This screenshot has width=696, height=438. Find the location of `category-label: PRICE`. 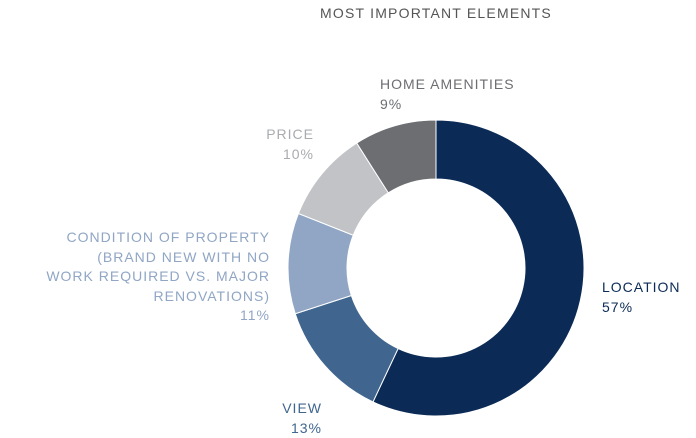

category-label: PRICE is located at coordinates (290, 134).